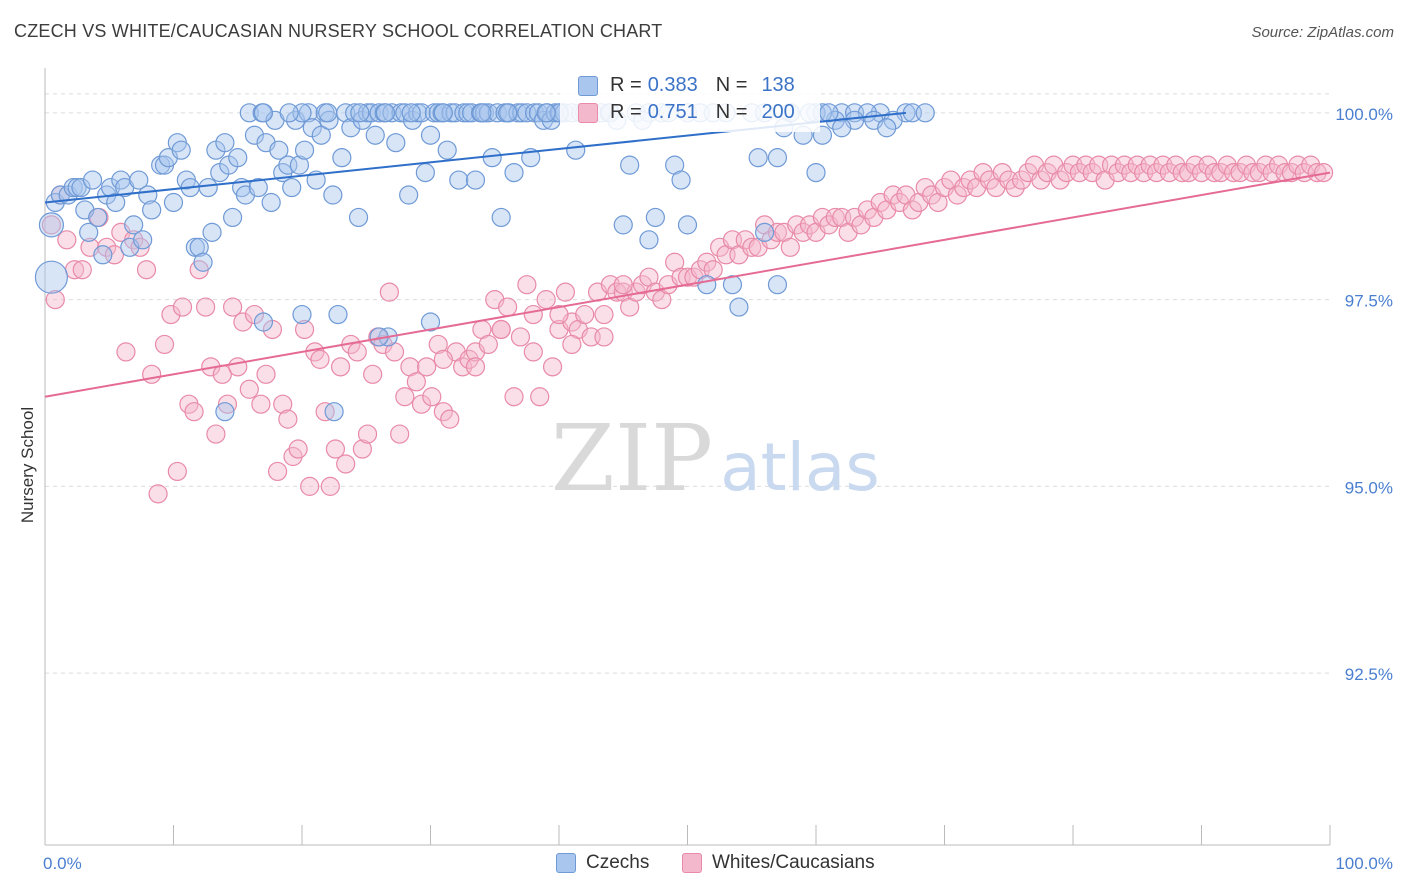  What do you see at coordinates (632, 458) in the screenshot?
I see `watermark-zip: ZIP` at bounding box center [632, 458].